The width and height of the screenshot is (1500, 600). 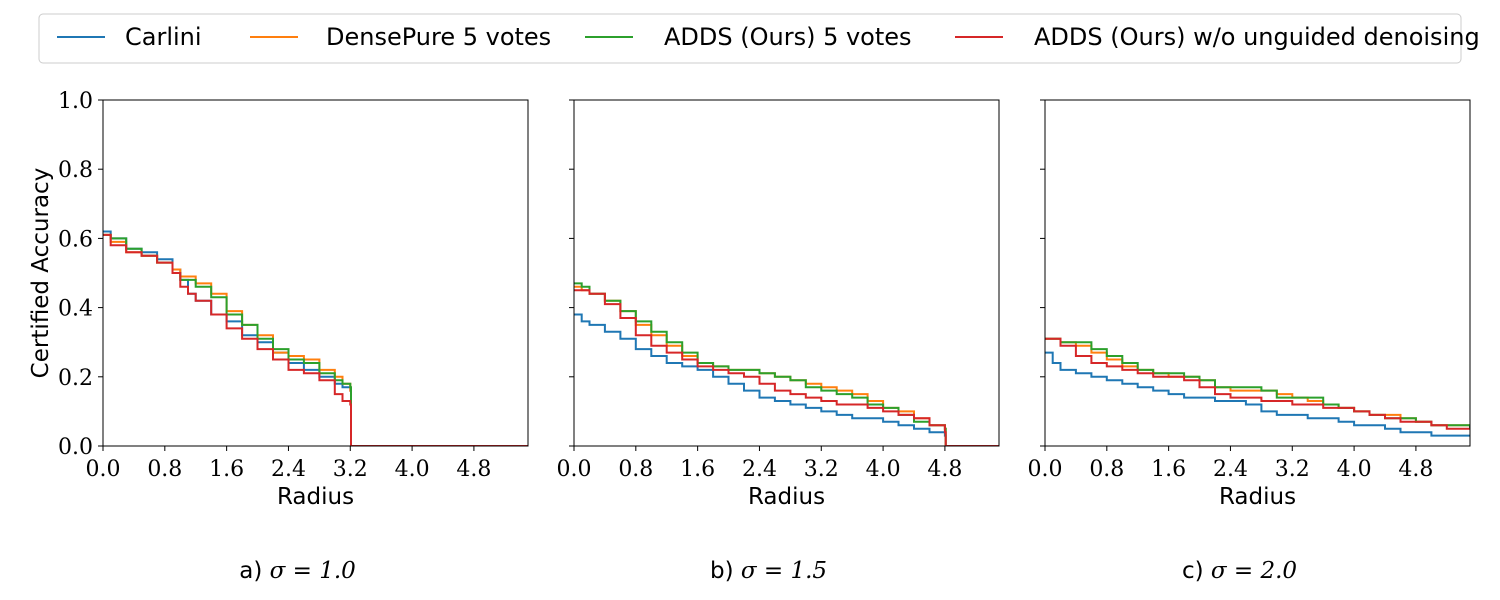 I want to click on y-tick-label: 1.0, so click(x=75, y=101).